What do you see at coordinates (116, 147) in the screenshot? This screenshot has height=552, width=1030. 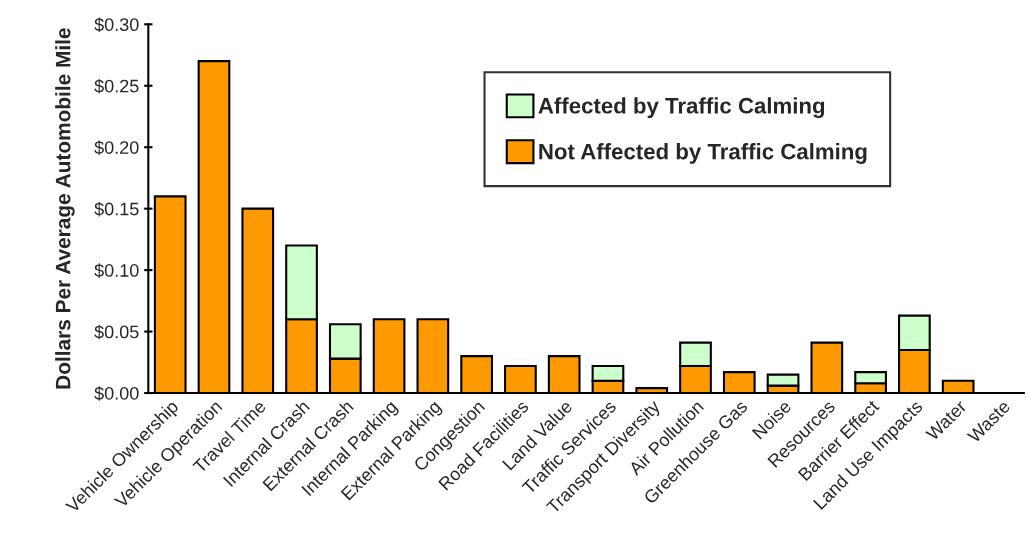 I see `y-tick-label: $0.20` at bounding box center [116, 147].